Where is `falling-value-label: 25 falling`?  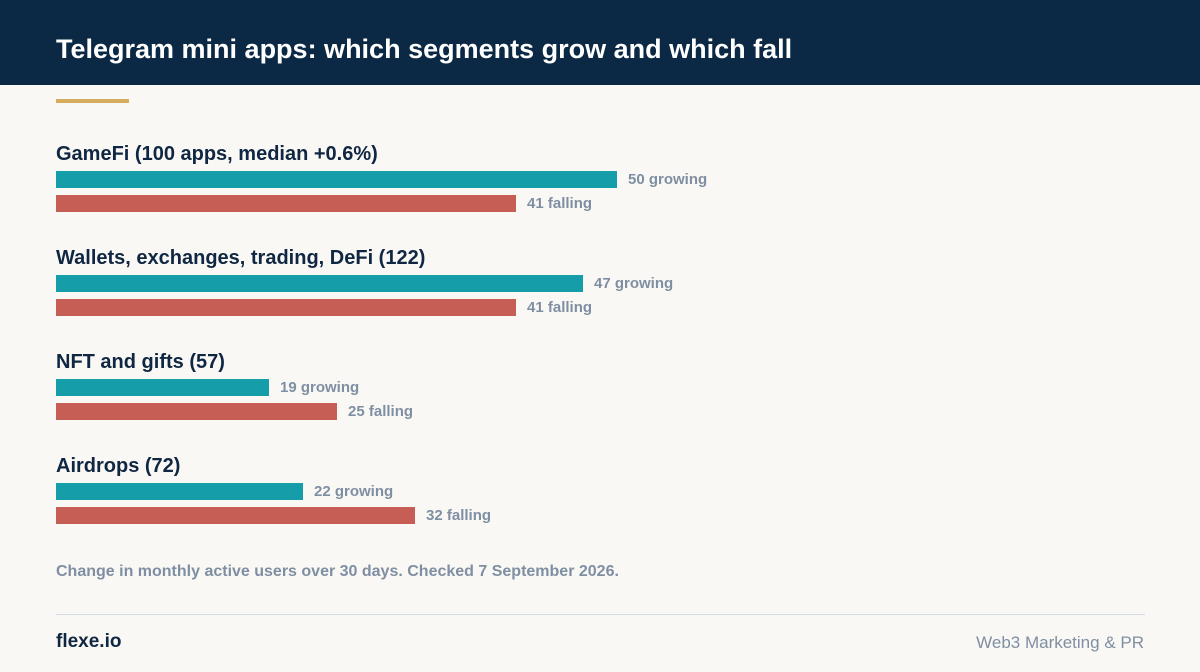 falling-value-label: 25 falling is located at coordinates (381, 411).